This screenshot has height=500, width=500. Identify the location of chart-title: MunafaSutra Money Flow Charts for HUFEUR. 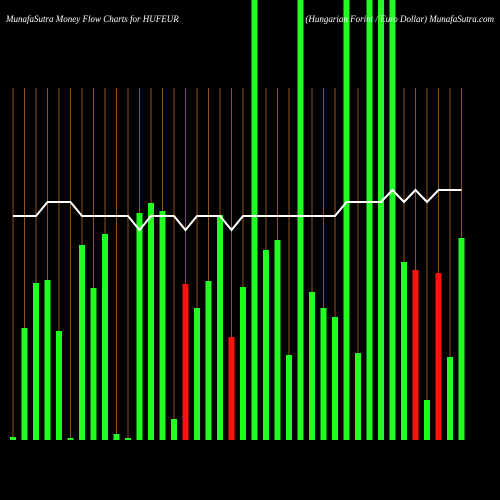
(92, 19).